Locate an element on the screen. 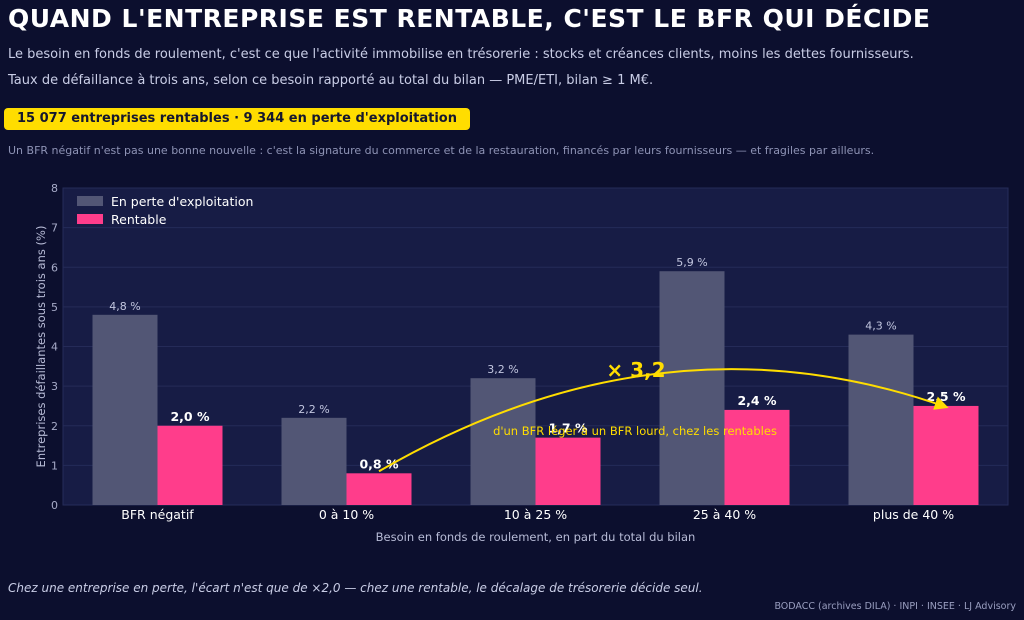 The image size is (1024, 620). annotation-multiplier: × 3,2 is located at coordinates (635, 370).